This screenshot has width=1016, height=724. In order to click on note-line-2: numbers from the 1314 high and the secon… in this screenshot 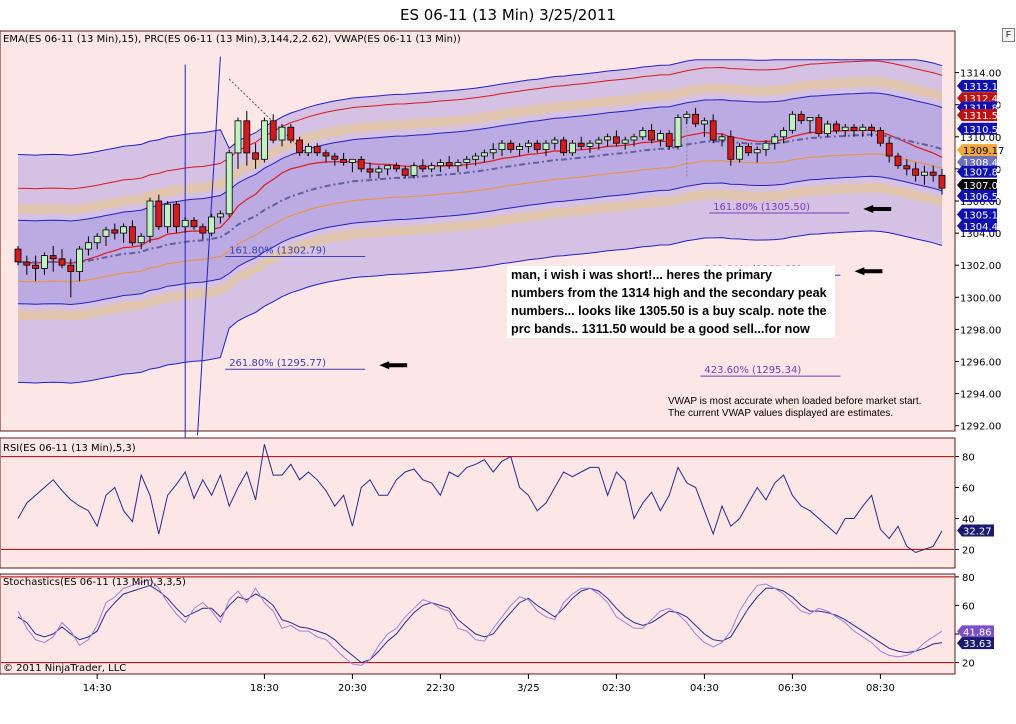, I will do `click(669, 293)`.